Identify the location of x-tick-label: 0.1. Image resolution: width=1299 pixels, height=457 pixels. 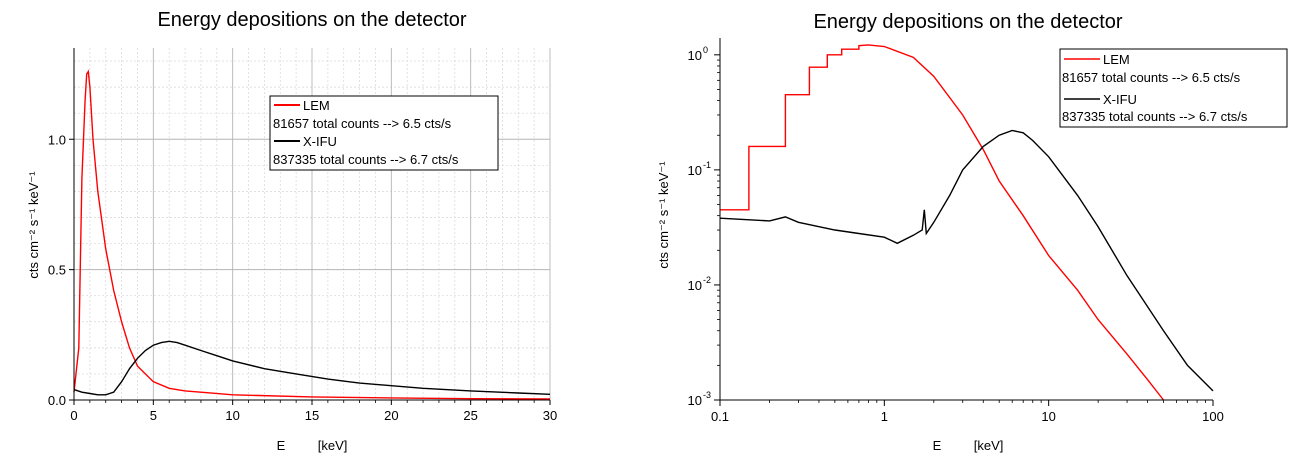
(720, 416).